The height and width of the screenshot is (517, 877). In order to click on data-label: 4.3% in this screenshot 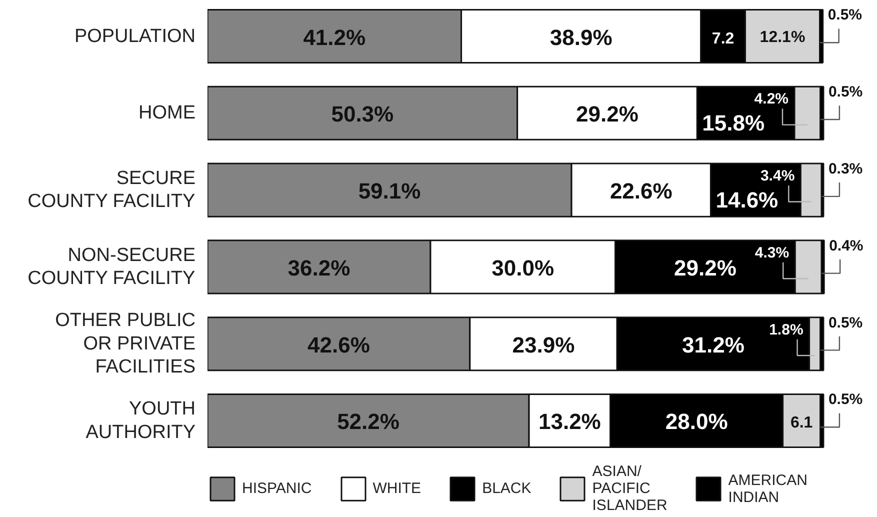, I will do `click(772, 253)`.